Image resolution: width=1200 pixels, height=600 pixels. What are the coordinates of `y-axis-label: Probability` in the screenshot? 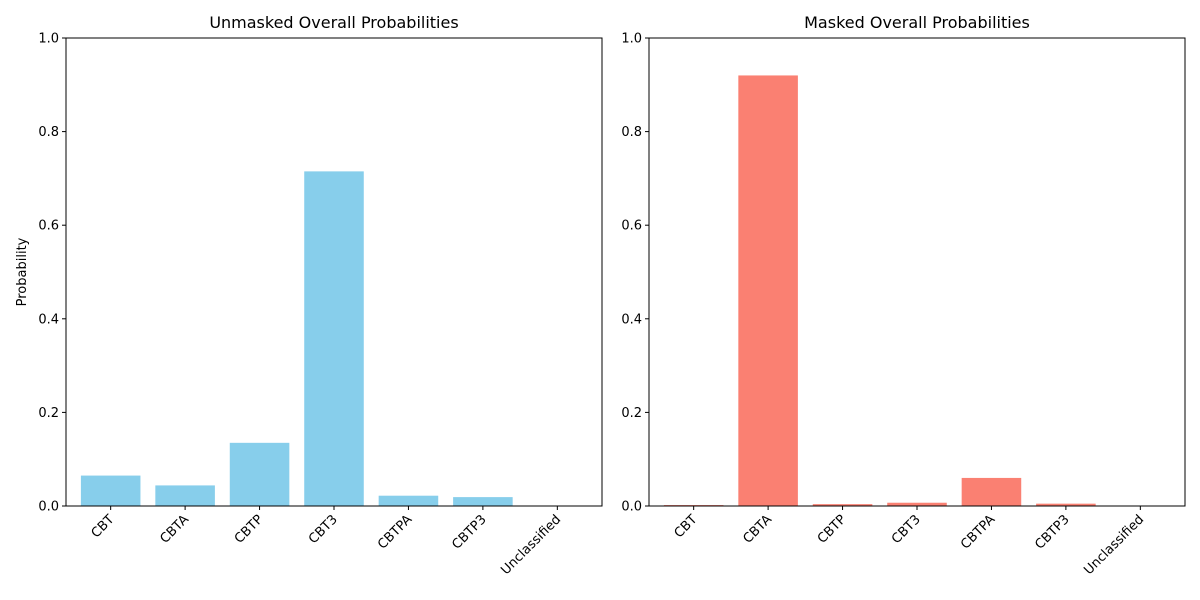 It's located at (22, 271).